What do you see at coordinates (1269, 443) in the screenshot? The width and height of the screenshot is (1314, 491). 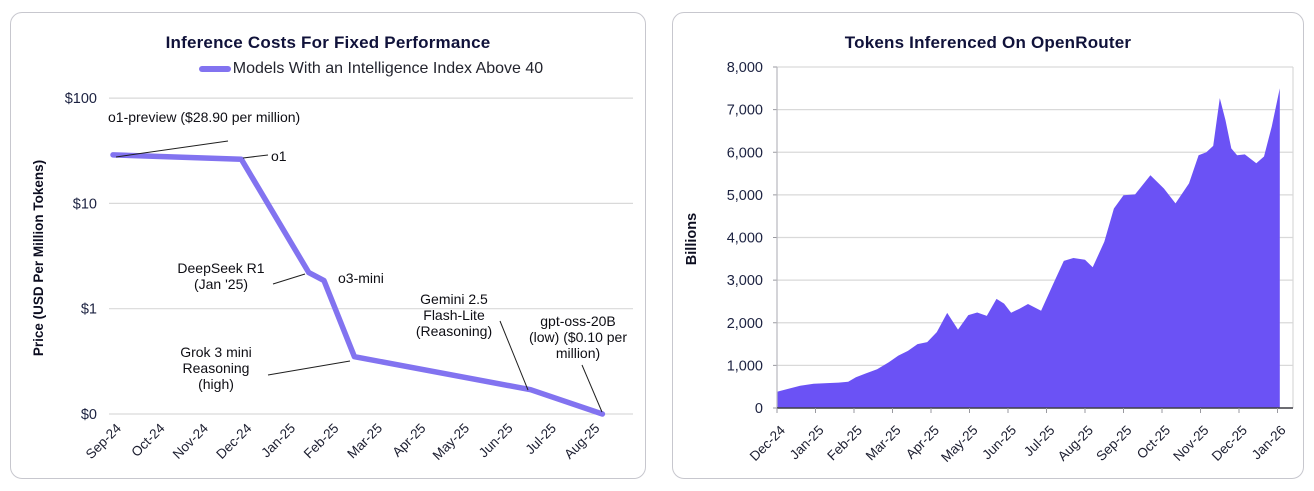 I see `x-tick-label: Jan-26` at bounding box center [1269, 443].